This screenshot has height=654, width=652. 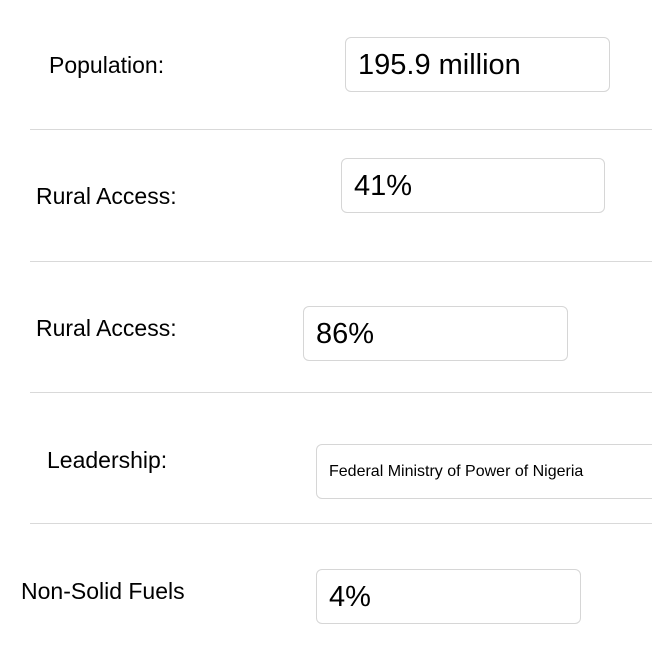 I want to click on population-label: Population:, so click(x=107, y=65).